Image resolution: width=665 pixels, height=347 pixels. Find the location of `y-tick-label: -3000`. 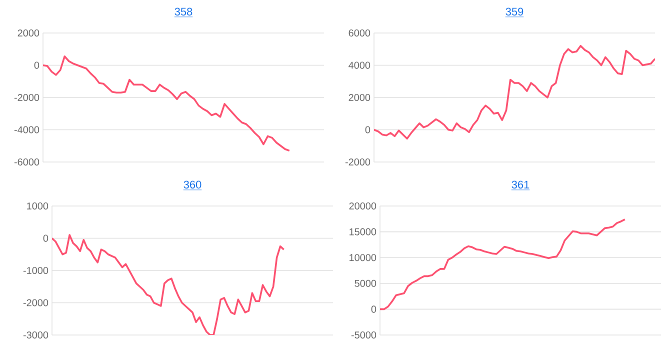

y-tick-label: -3000 is located at coordinates (35, 335).